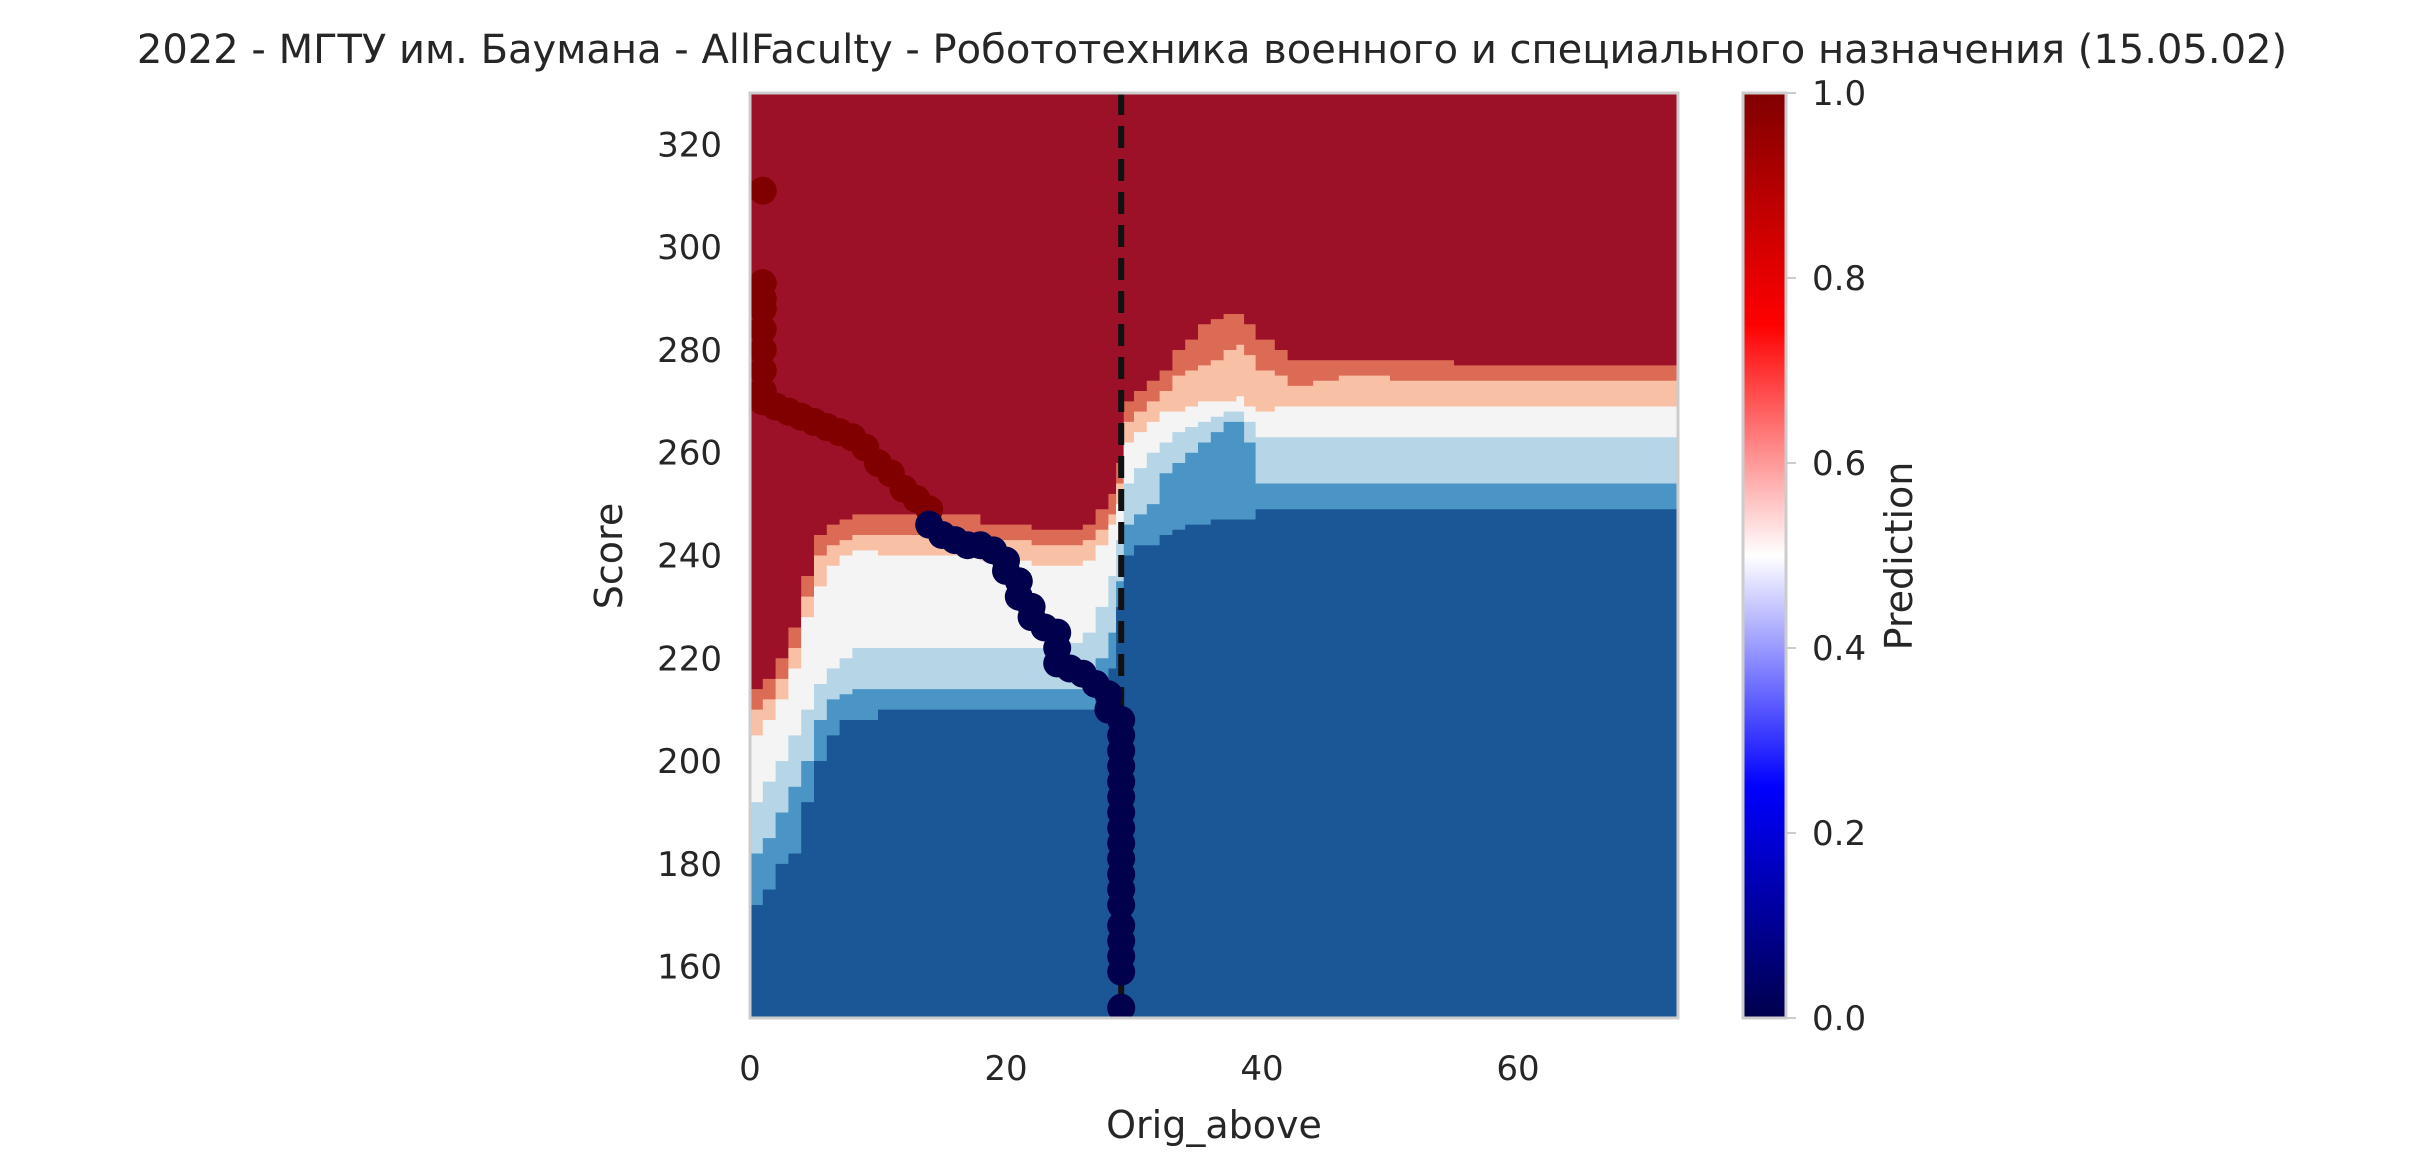  I want to click on y-axis-ticks: 160 180 200 220 240 260 280 300 320, so click(689, 556).